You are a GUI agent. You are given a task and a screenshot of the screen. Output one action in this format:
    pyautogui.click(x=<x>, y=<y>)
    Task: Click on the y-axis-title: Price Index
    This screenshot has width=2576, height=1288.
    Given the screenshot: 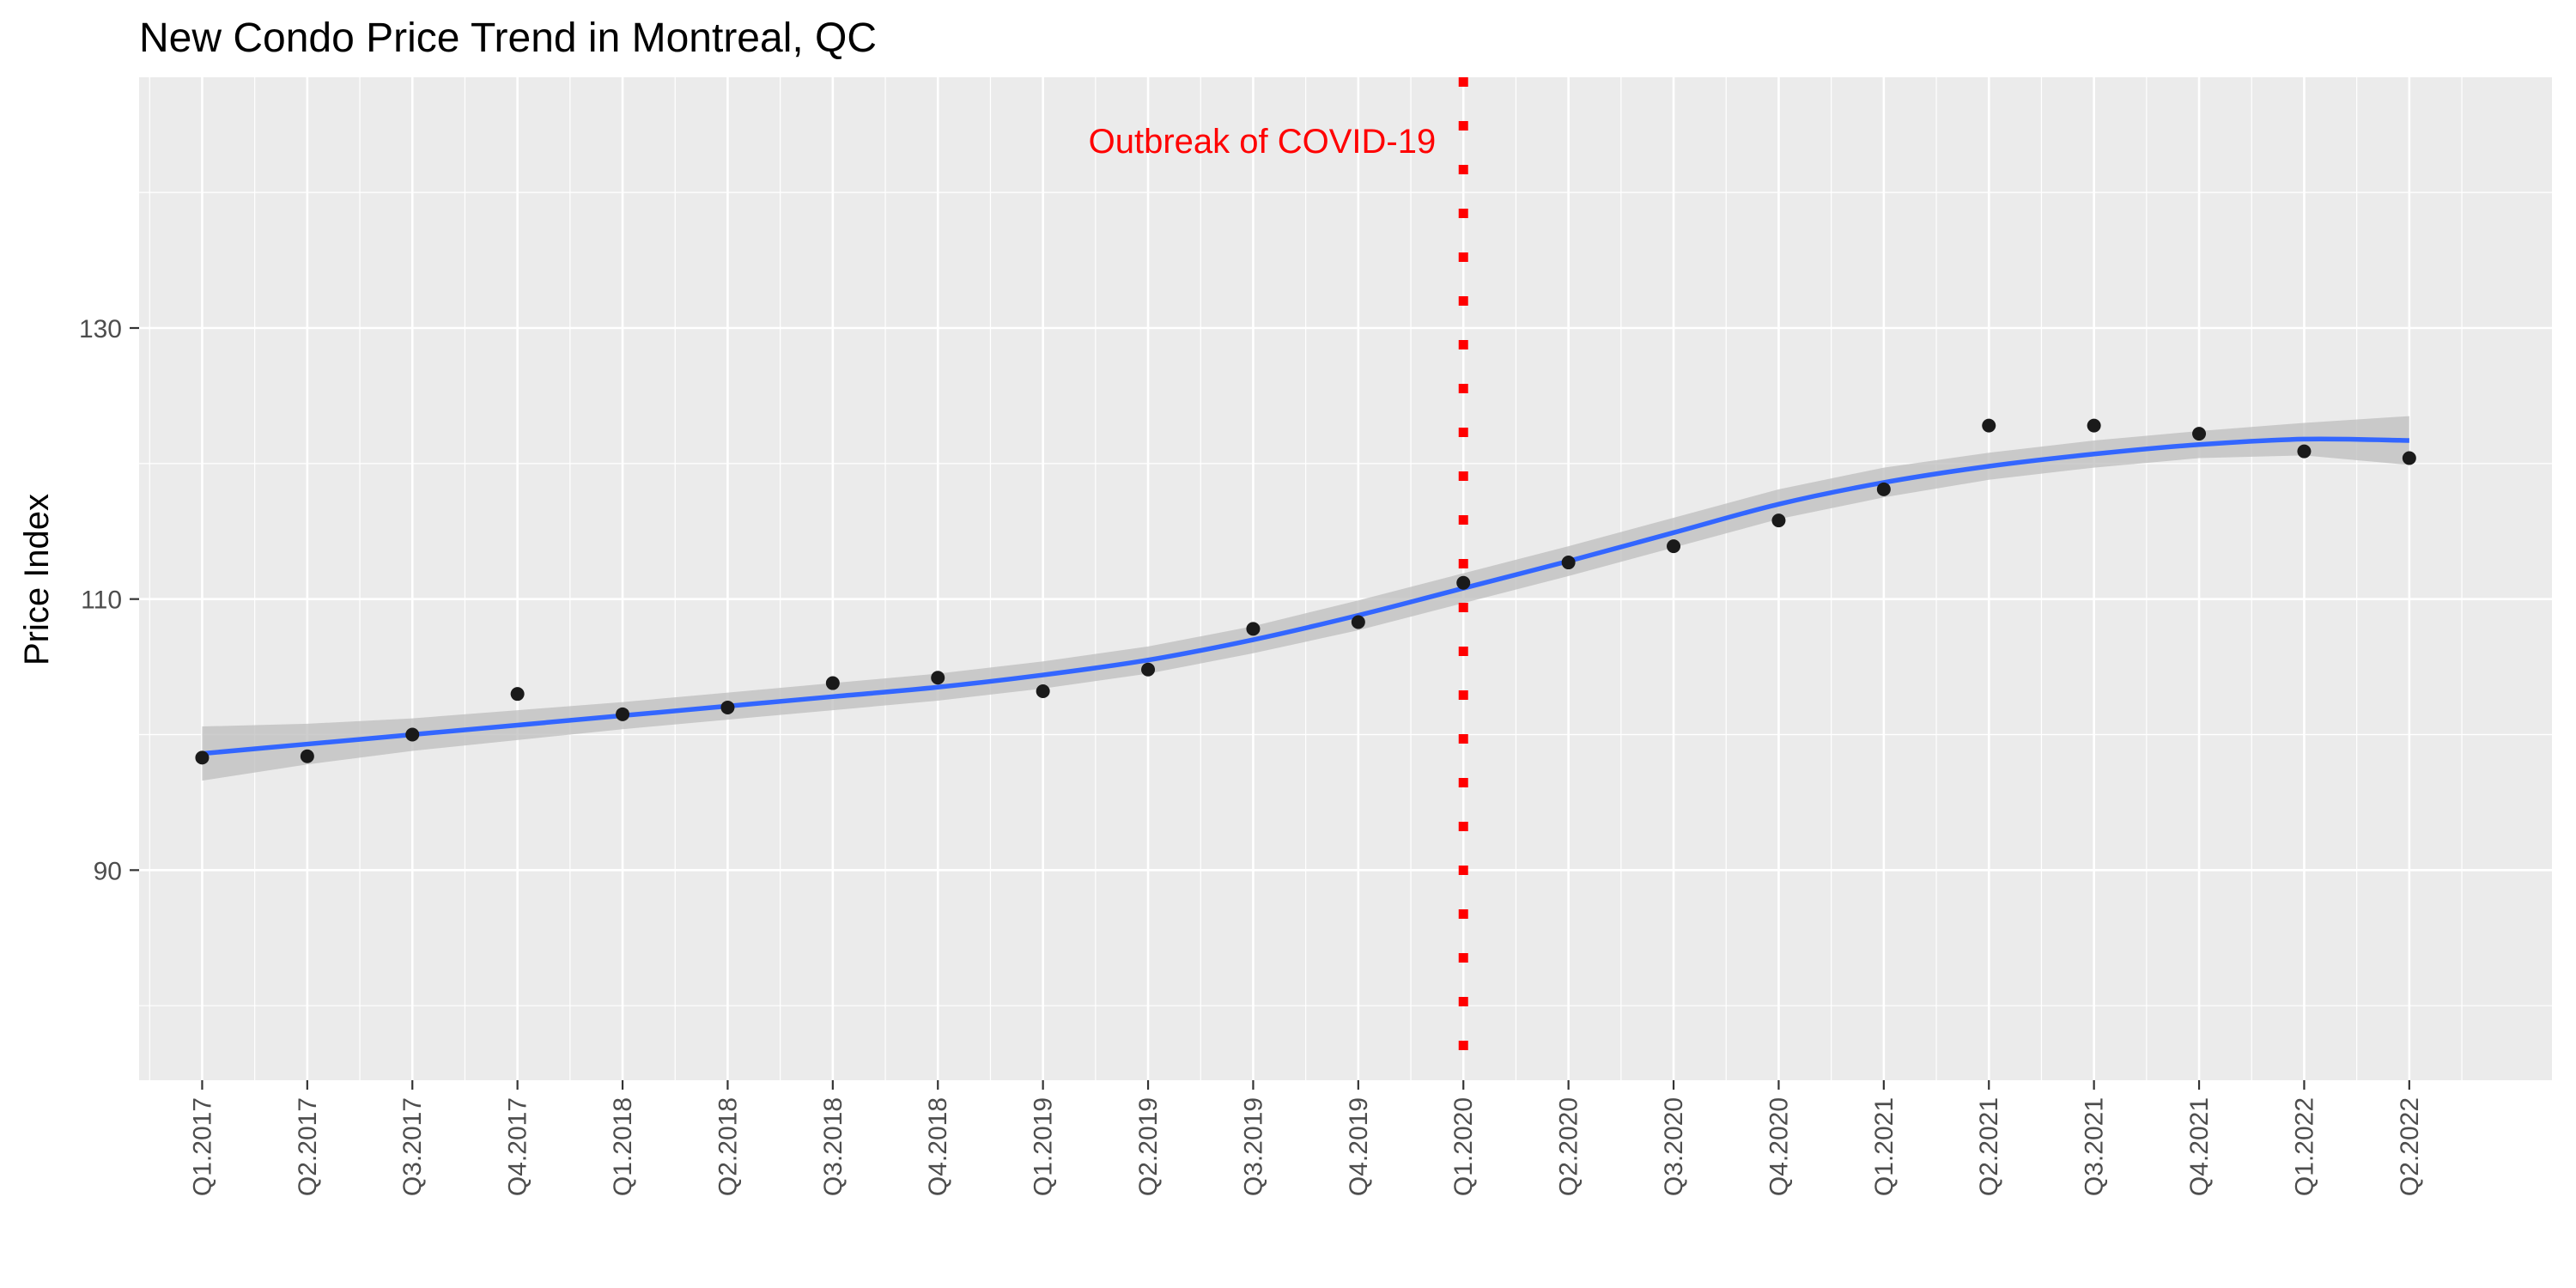 What is the action you would take?
    pyautogui.click(x=37, y=579)
    